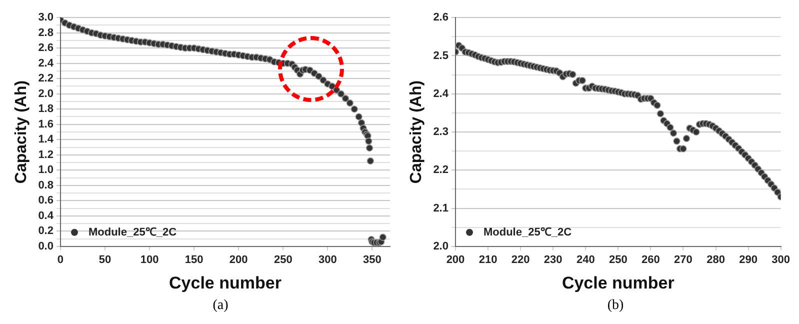 This screenshot has width=799, height=324. I want to click on y-tick-label: 0.8, so click(46, 185).